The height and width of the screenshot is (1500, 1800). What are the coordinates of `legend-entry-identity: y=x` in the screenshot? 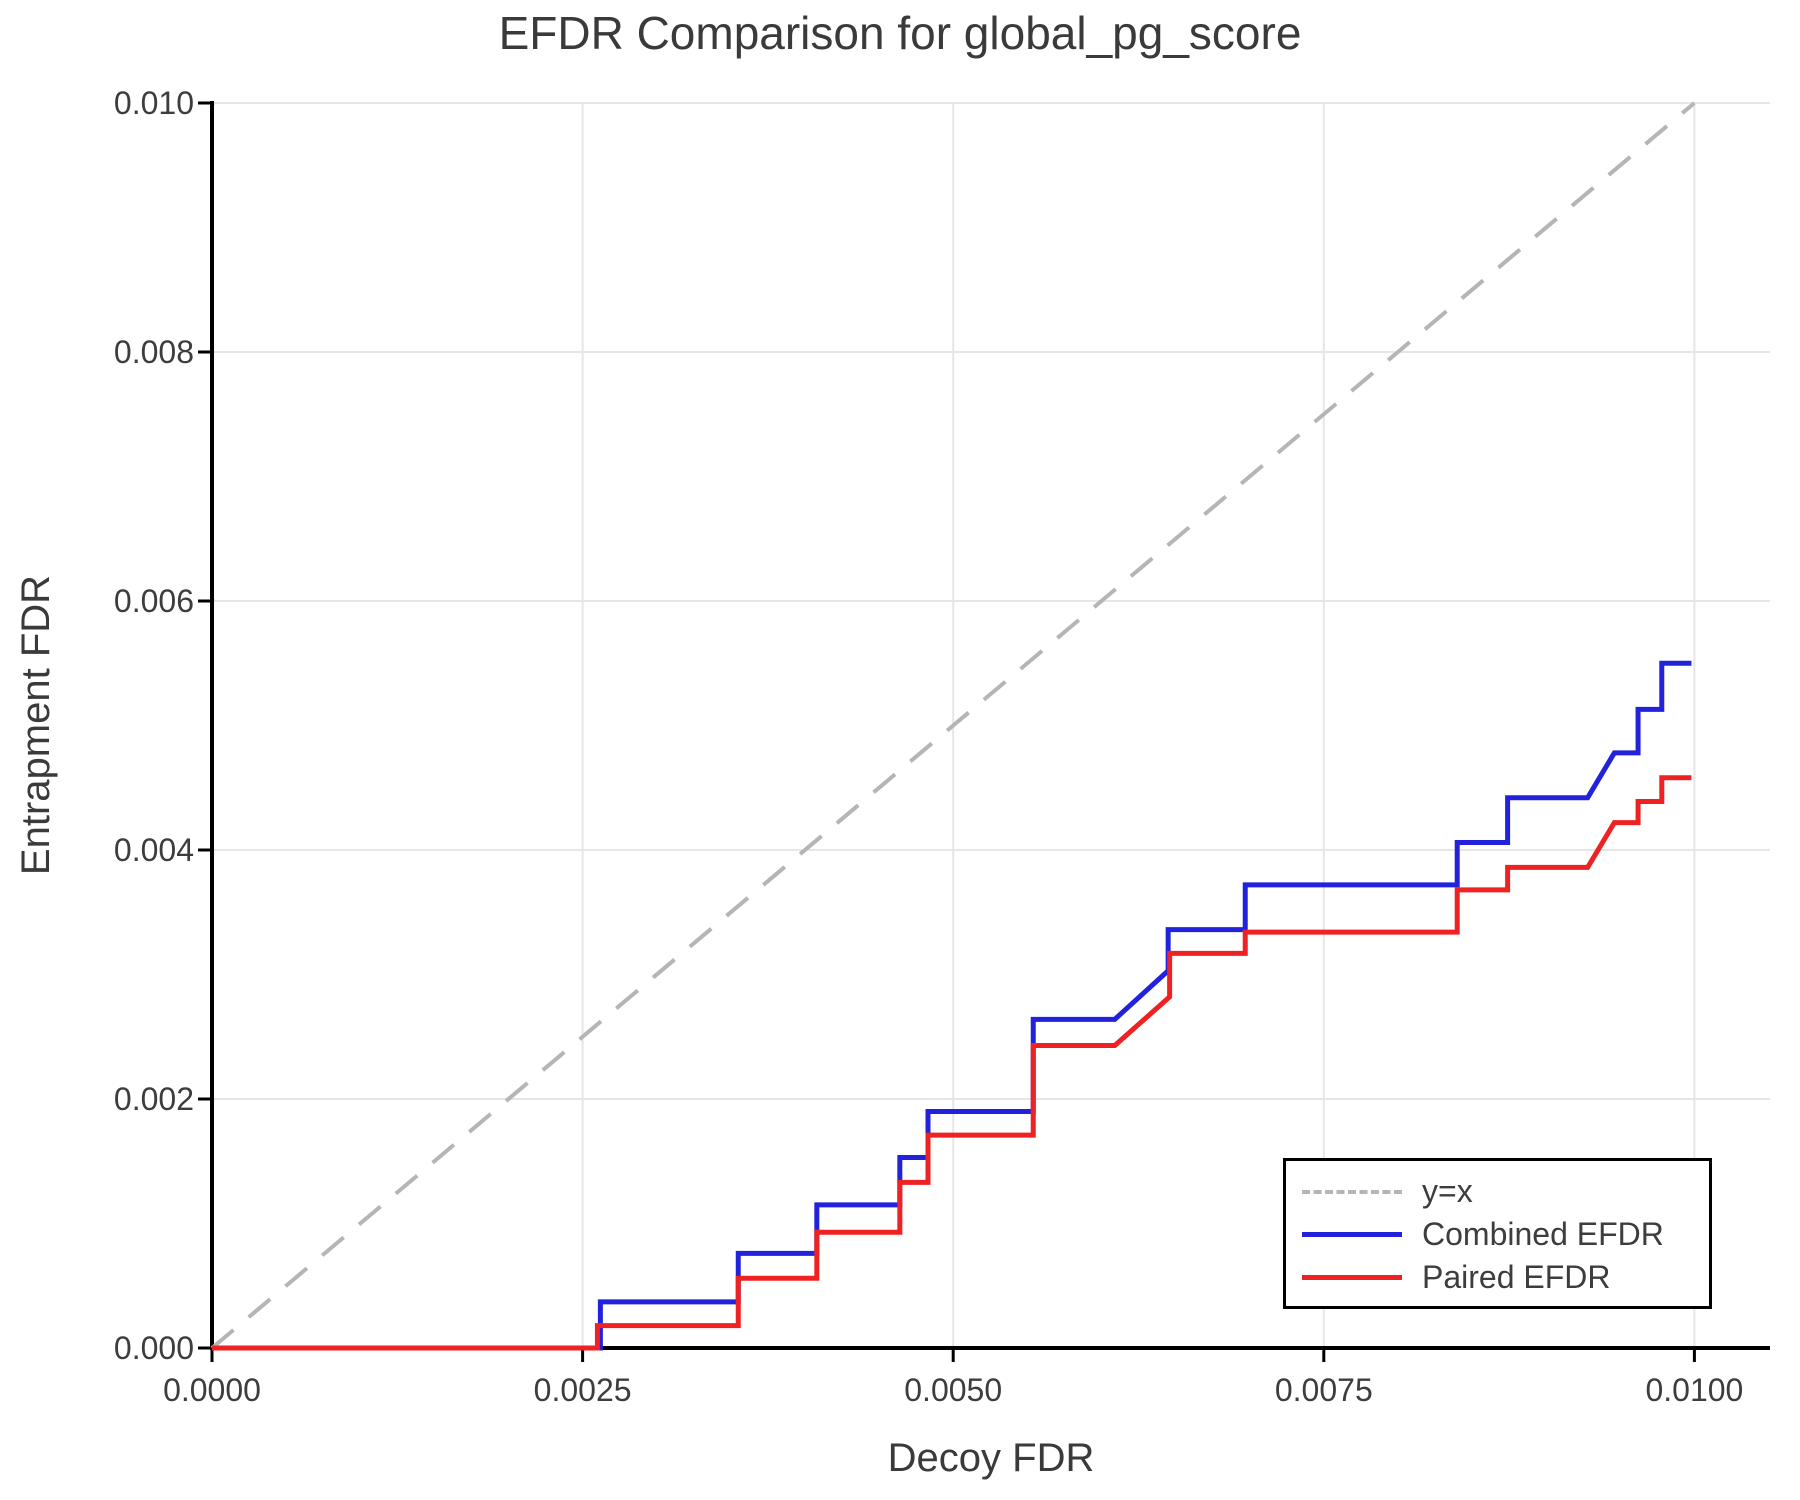 It's located at (1497, 1191).